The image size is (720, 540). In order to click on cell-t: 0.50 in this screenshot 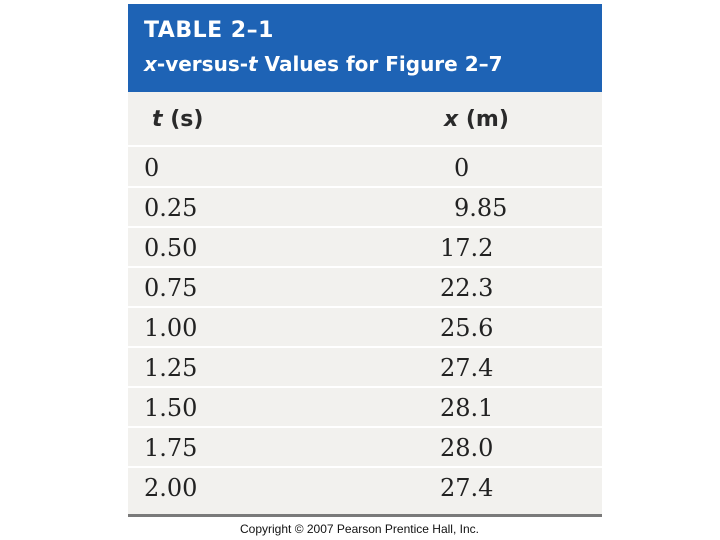, I will do `click(171, 248)`.